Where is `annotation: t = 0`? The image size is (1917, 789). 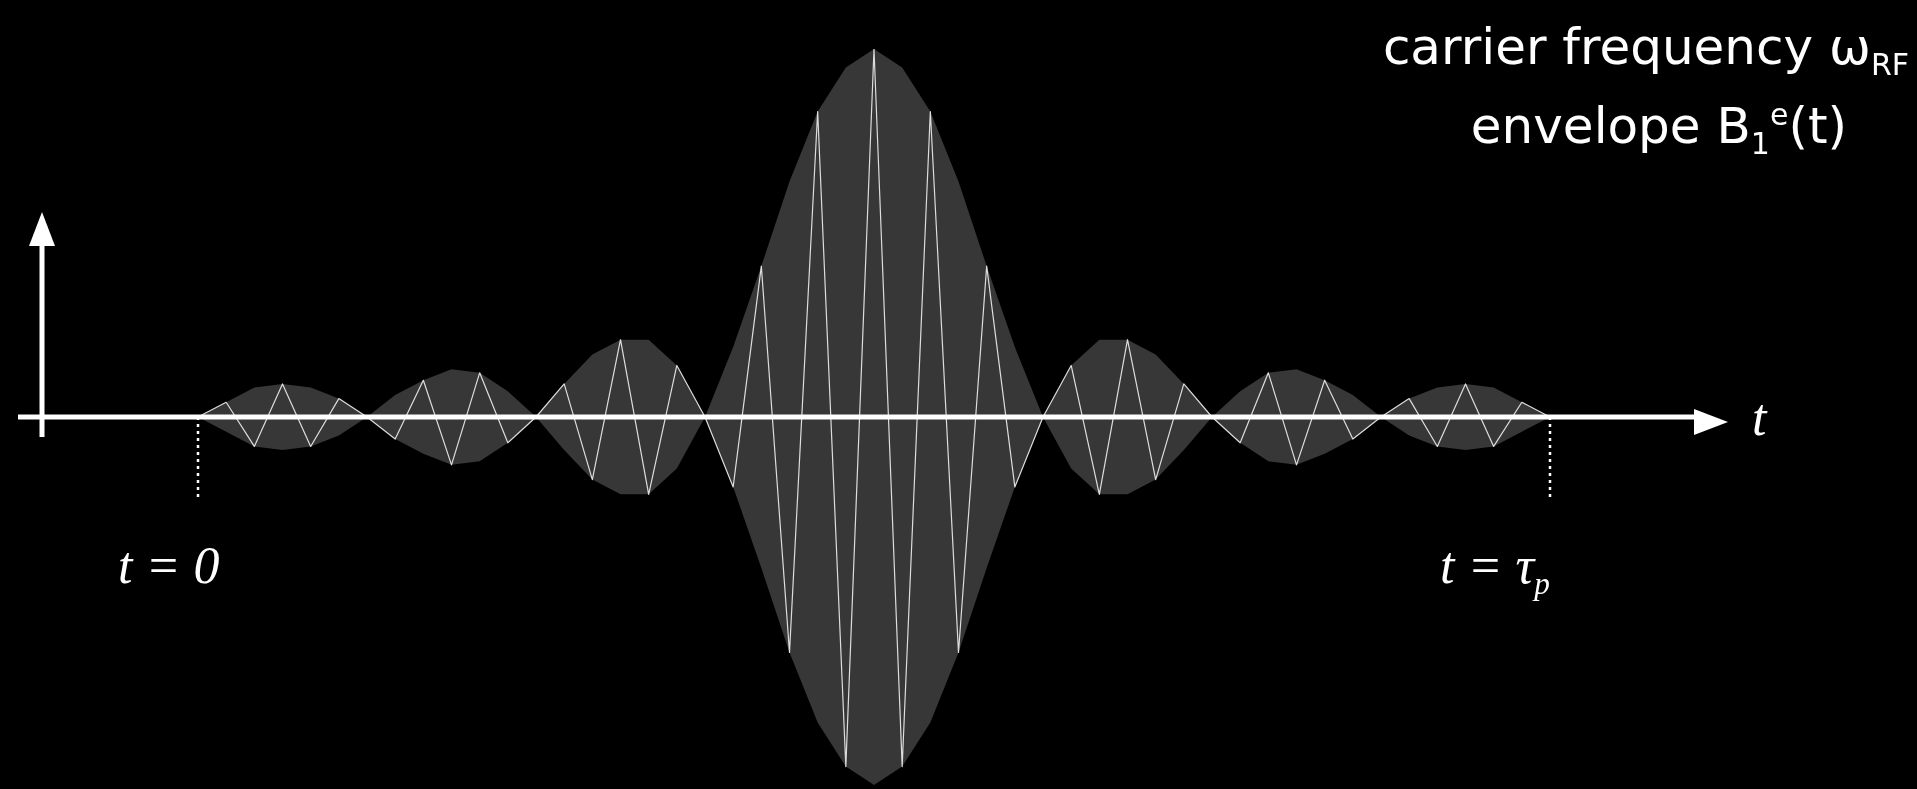 annotation: t = 0 is located at coordinates (169, 565).